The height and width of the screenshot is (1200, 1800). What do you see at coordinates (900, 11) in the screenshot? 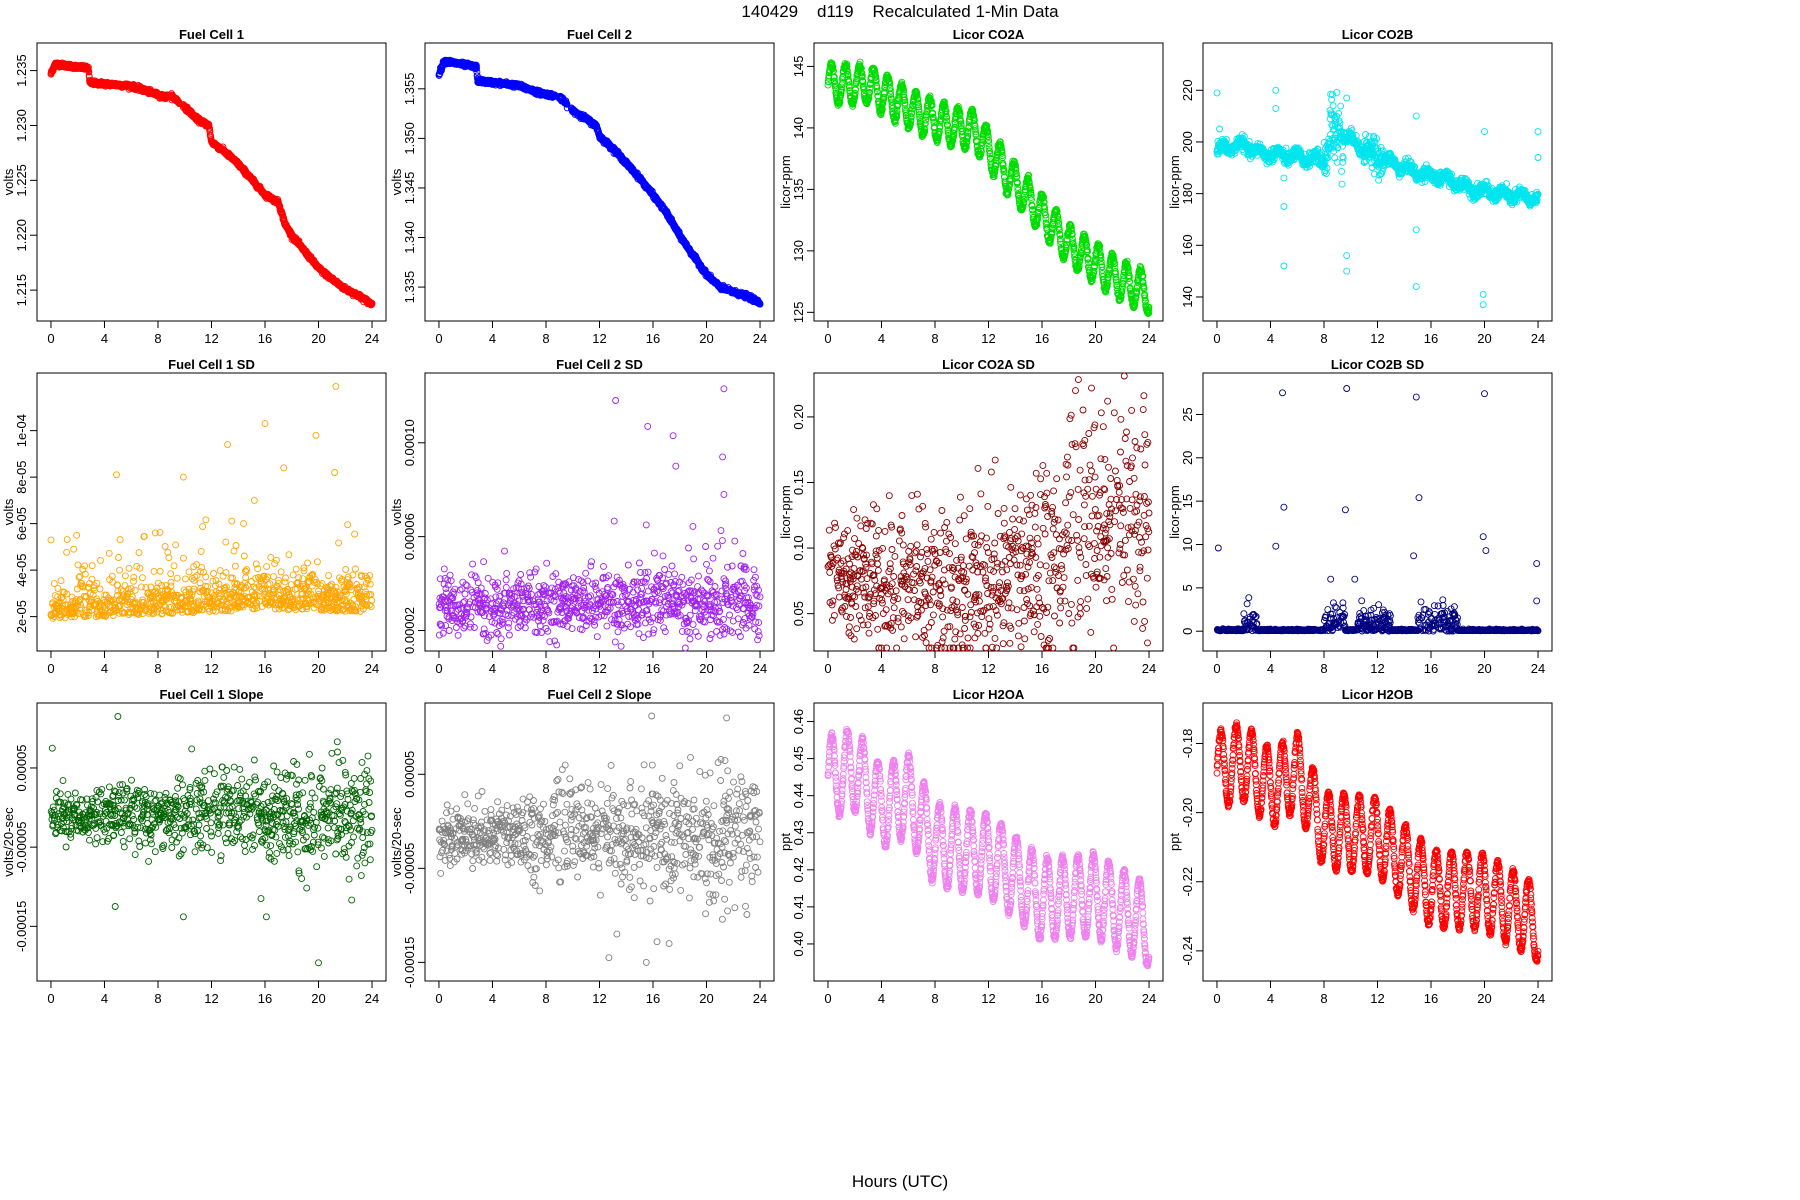
I see `figure-title: 140429 d119 Recalculated 1-Min Data` at bounding box center [900, 11].